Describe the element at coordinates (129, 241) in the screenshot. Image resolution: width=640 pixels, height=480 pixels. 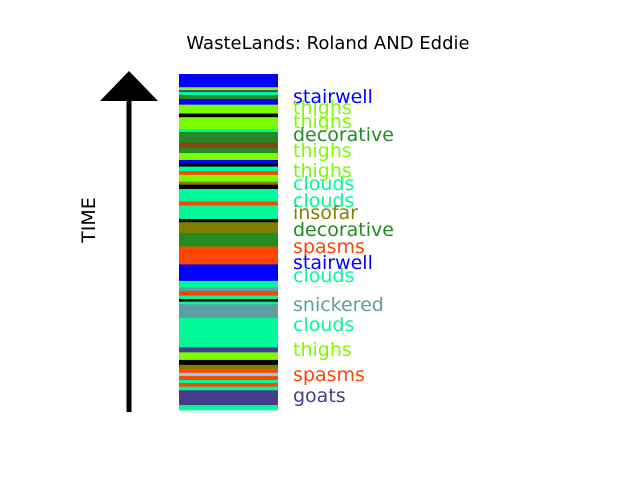
I see `time-axis` at that location.